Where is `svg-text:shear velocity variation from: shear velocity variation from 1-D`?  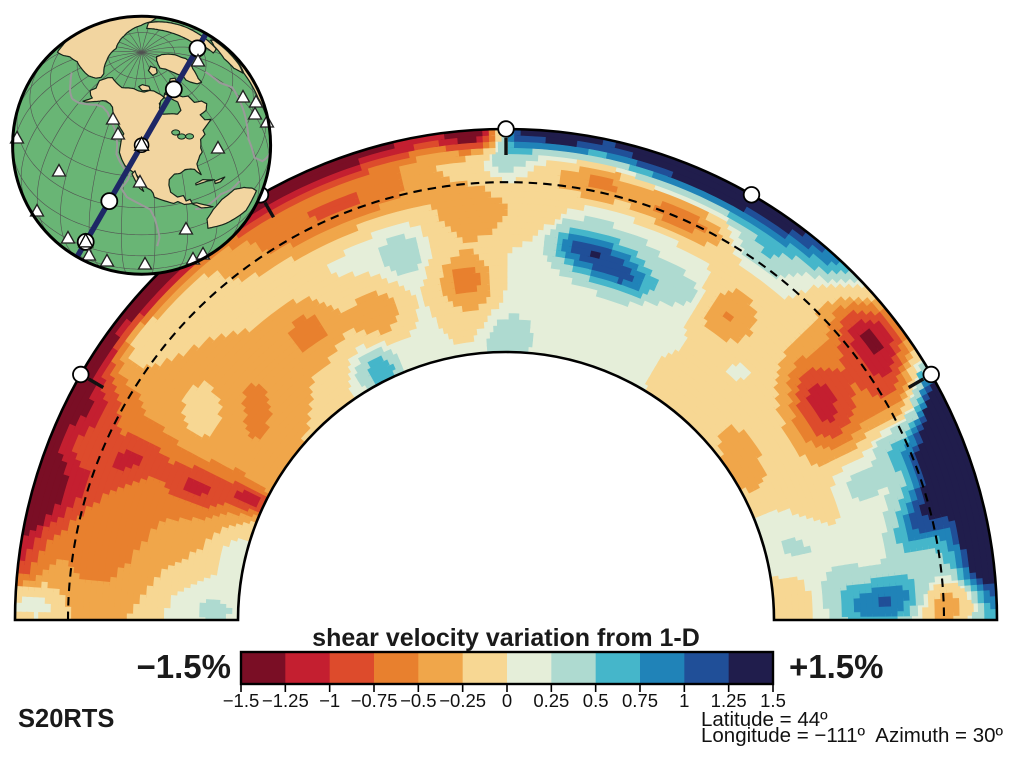 svg-text:shear velocity variation from: shear velocity variation from 1-D is located at coordinates (506, 638).